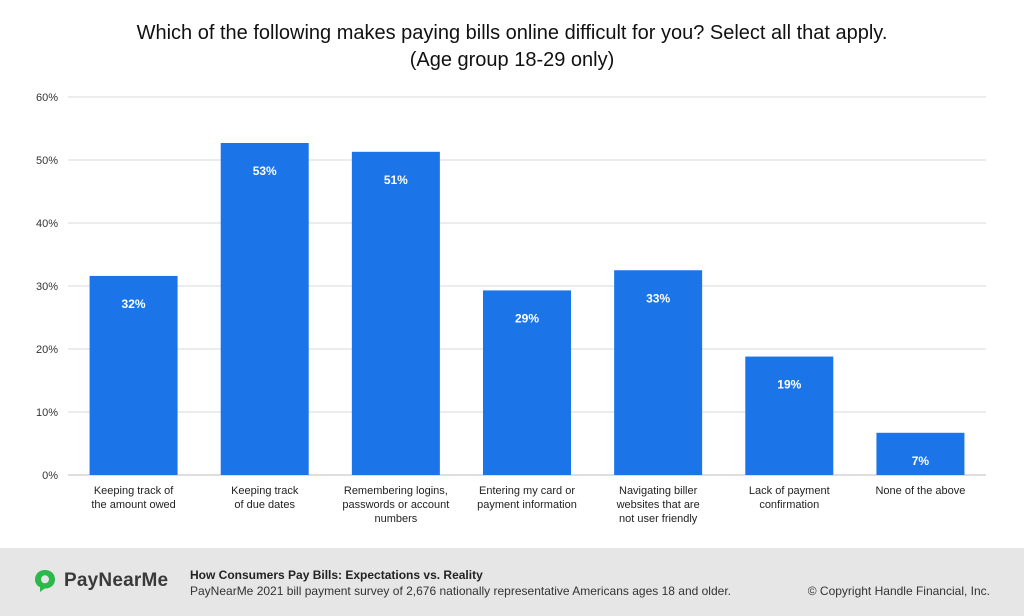 The width and height of the screenshot is (1024, 616). I want to click on data-label: 7%, so click(921, 461).